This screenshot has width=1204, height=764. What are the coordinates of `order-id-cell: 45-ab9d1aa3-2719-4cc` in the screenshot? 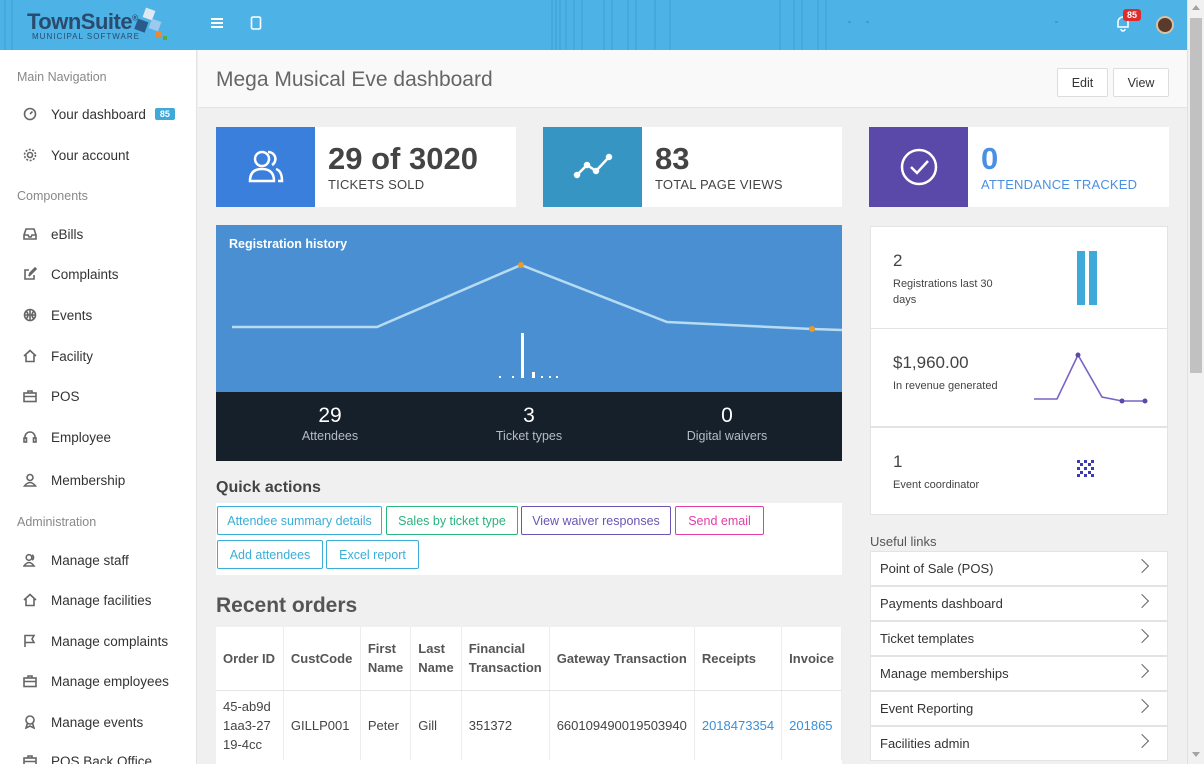 It's located at (250, 725).